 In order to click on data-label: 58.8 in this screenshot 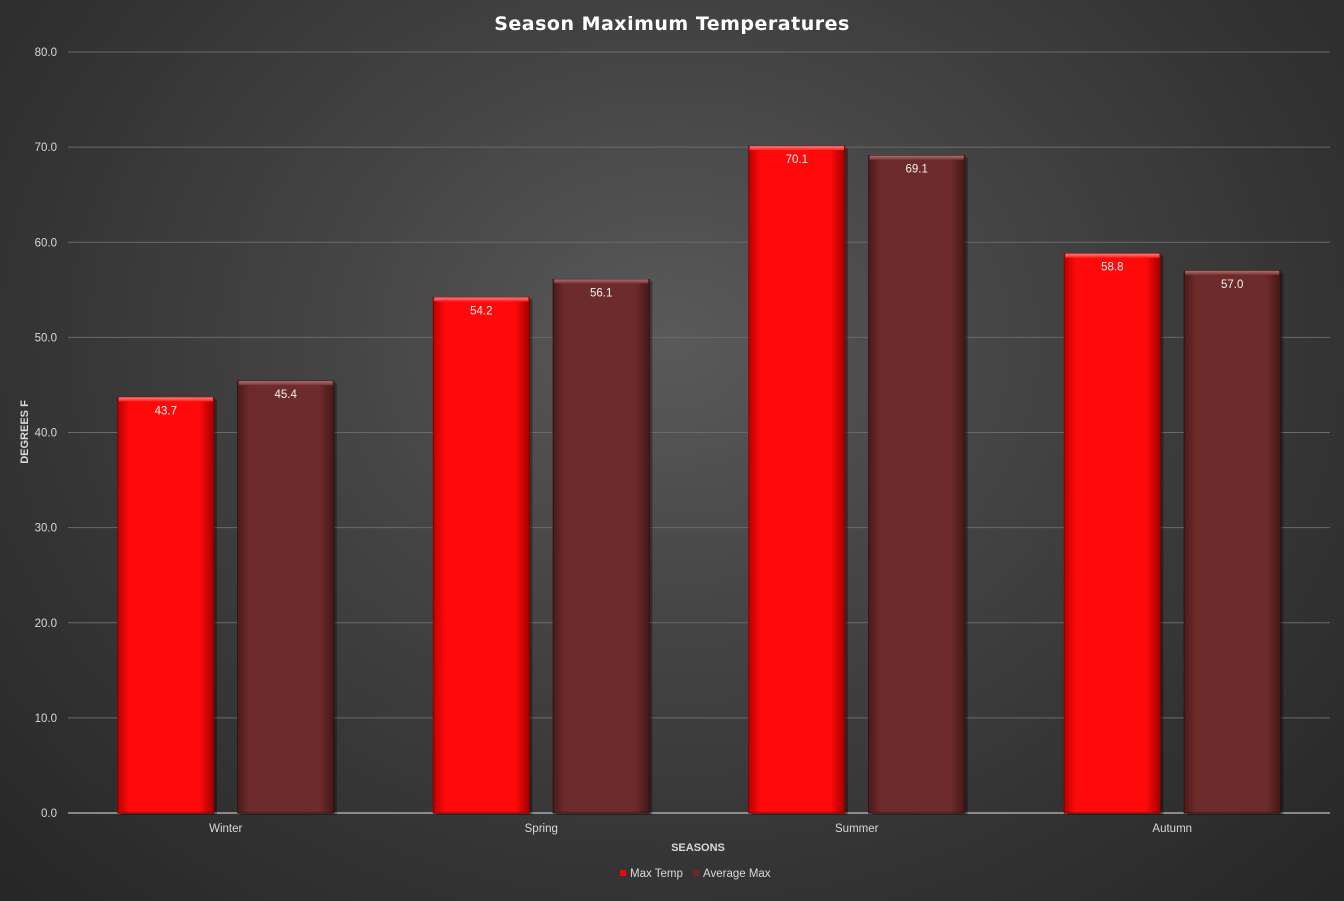, I will do `click(1112, 268)`.